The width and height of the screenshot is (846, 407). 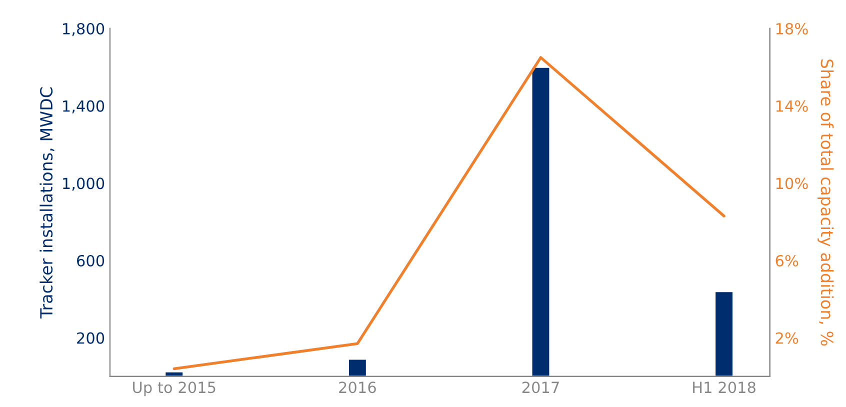 What do you see at coordinates (826, 202) in the screenshot?
I see `y2-axis-title: Share of total capacity addition, %` at bounding box center [826, 202].